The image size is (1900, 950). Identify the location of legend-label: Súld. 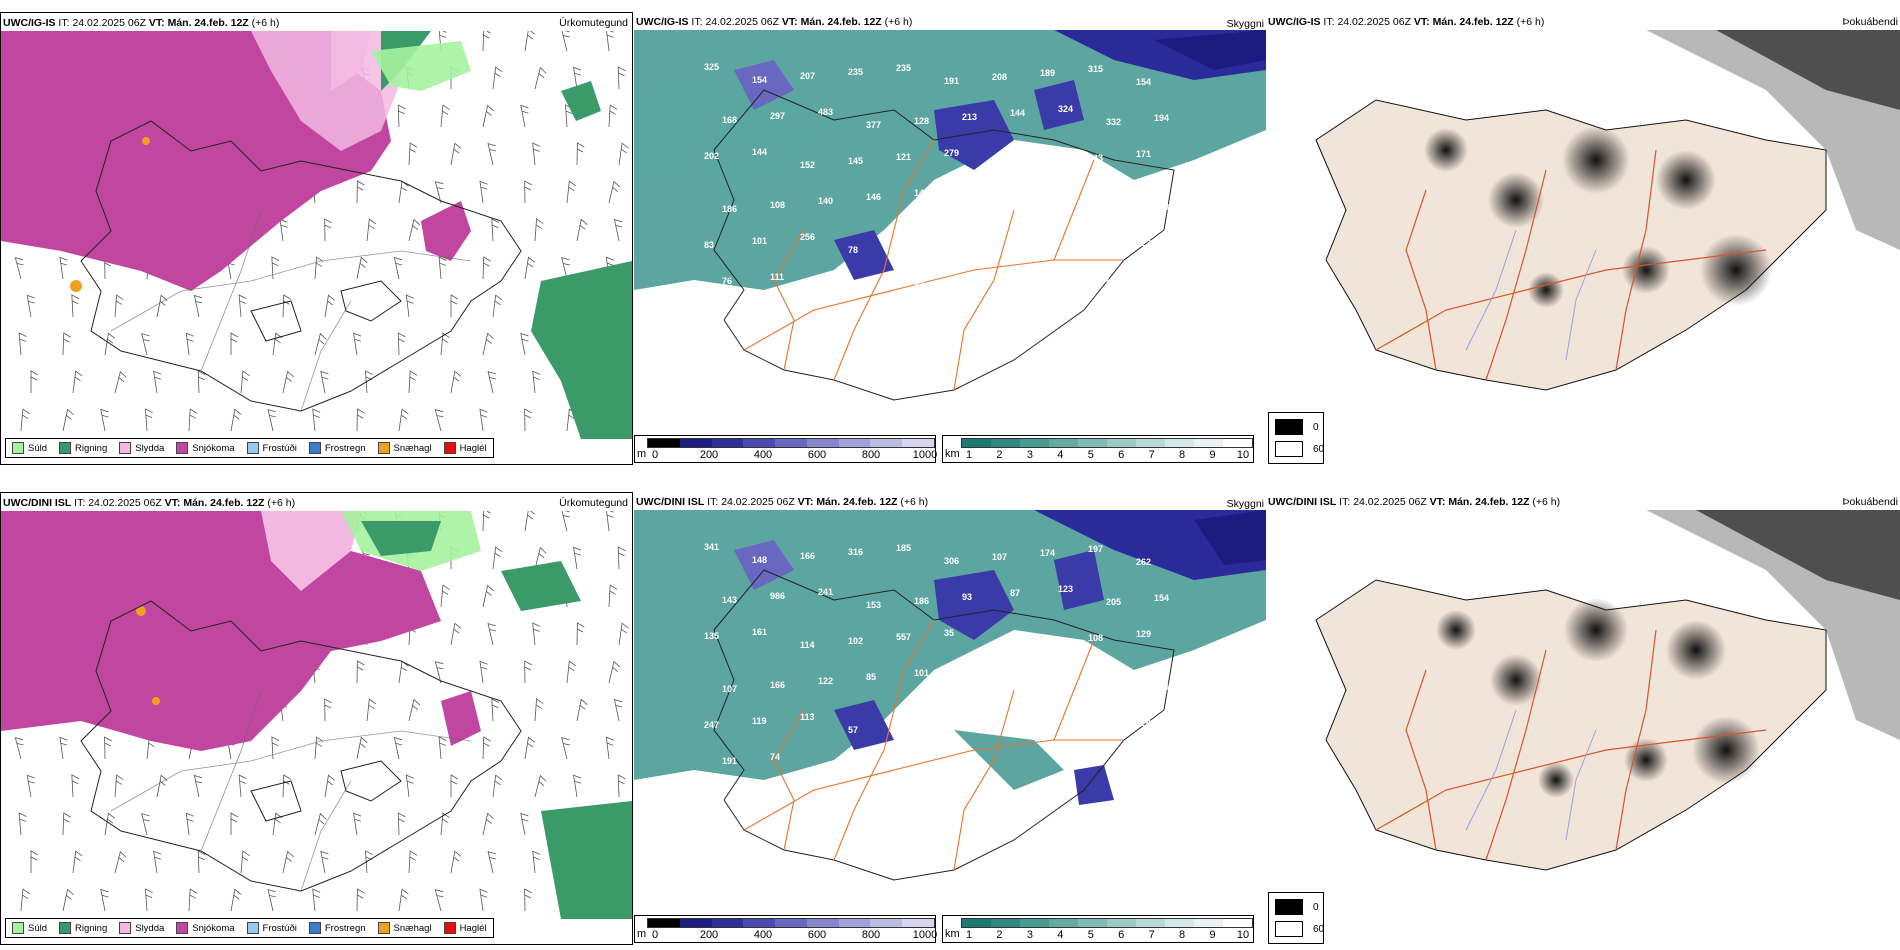
(38, 448).